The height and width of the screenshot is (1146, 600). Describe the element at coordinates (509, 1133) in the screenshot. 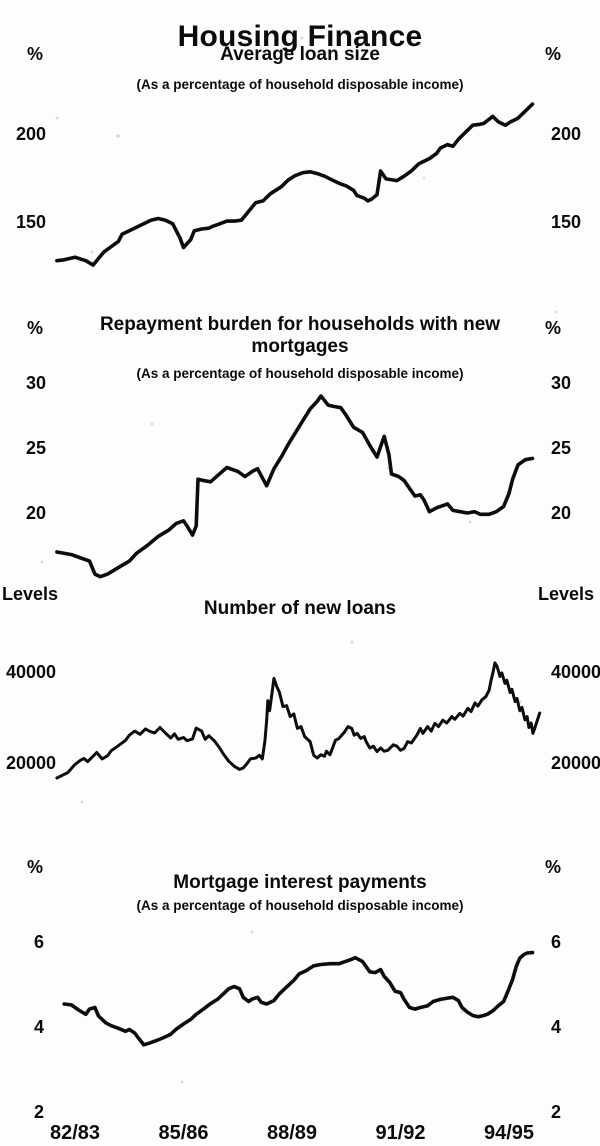

I see `x-tick-label: 94/95` at that location.